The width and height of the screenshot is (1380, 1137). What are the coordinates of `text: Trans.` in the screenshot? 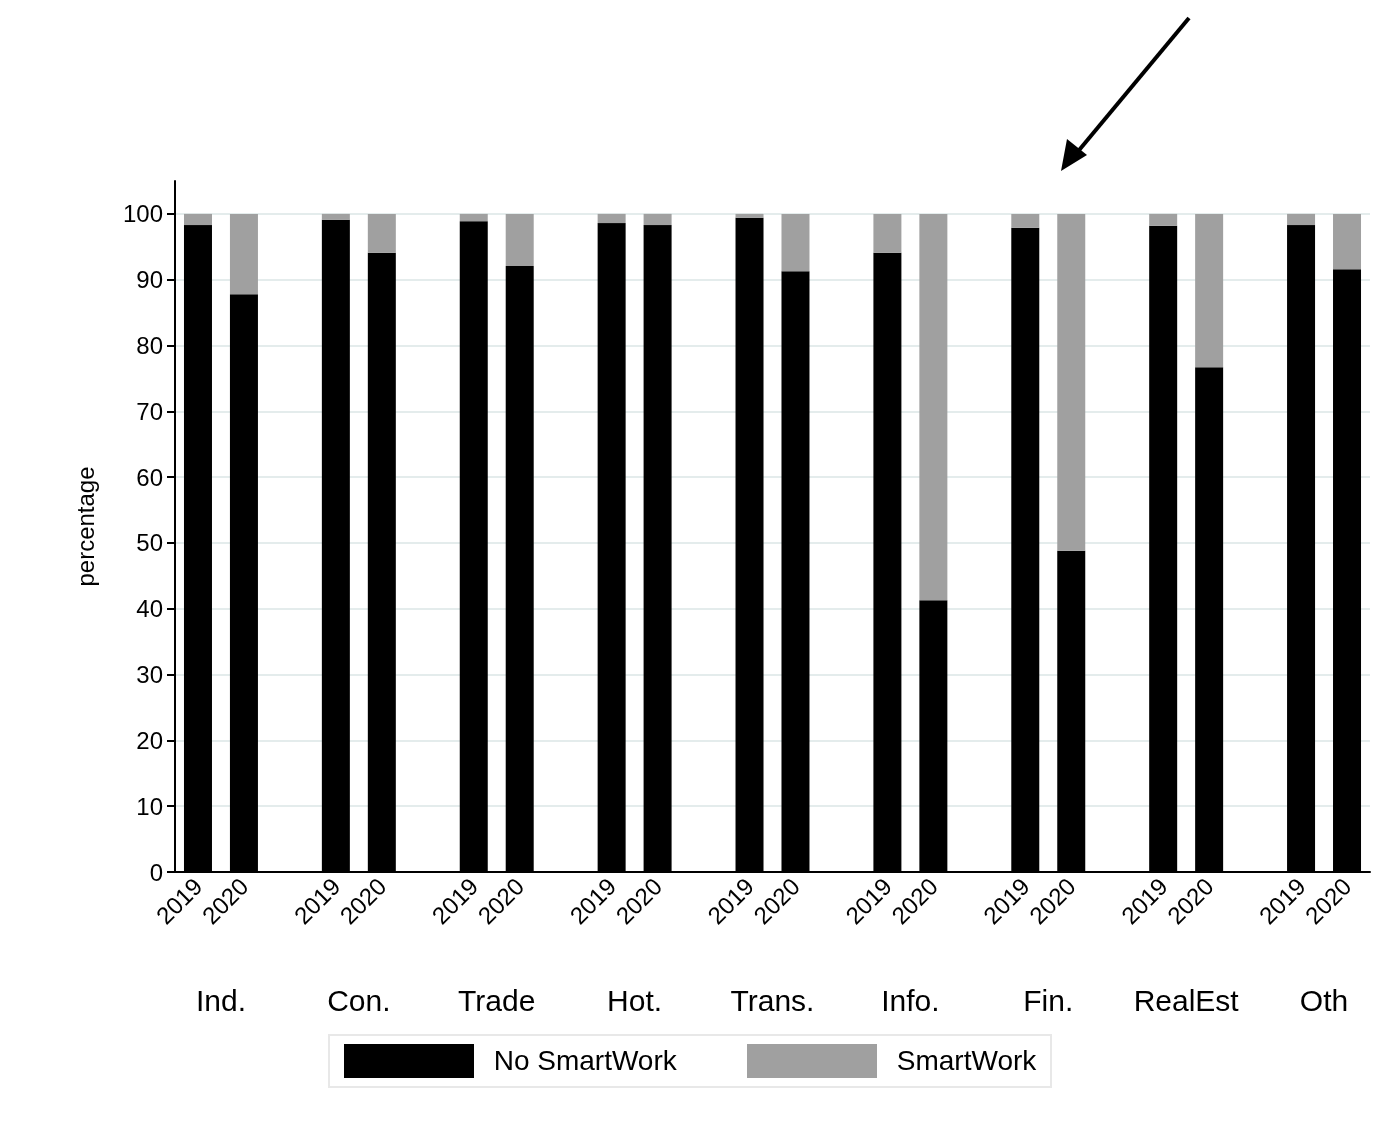 It's located at (772, 1000).